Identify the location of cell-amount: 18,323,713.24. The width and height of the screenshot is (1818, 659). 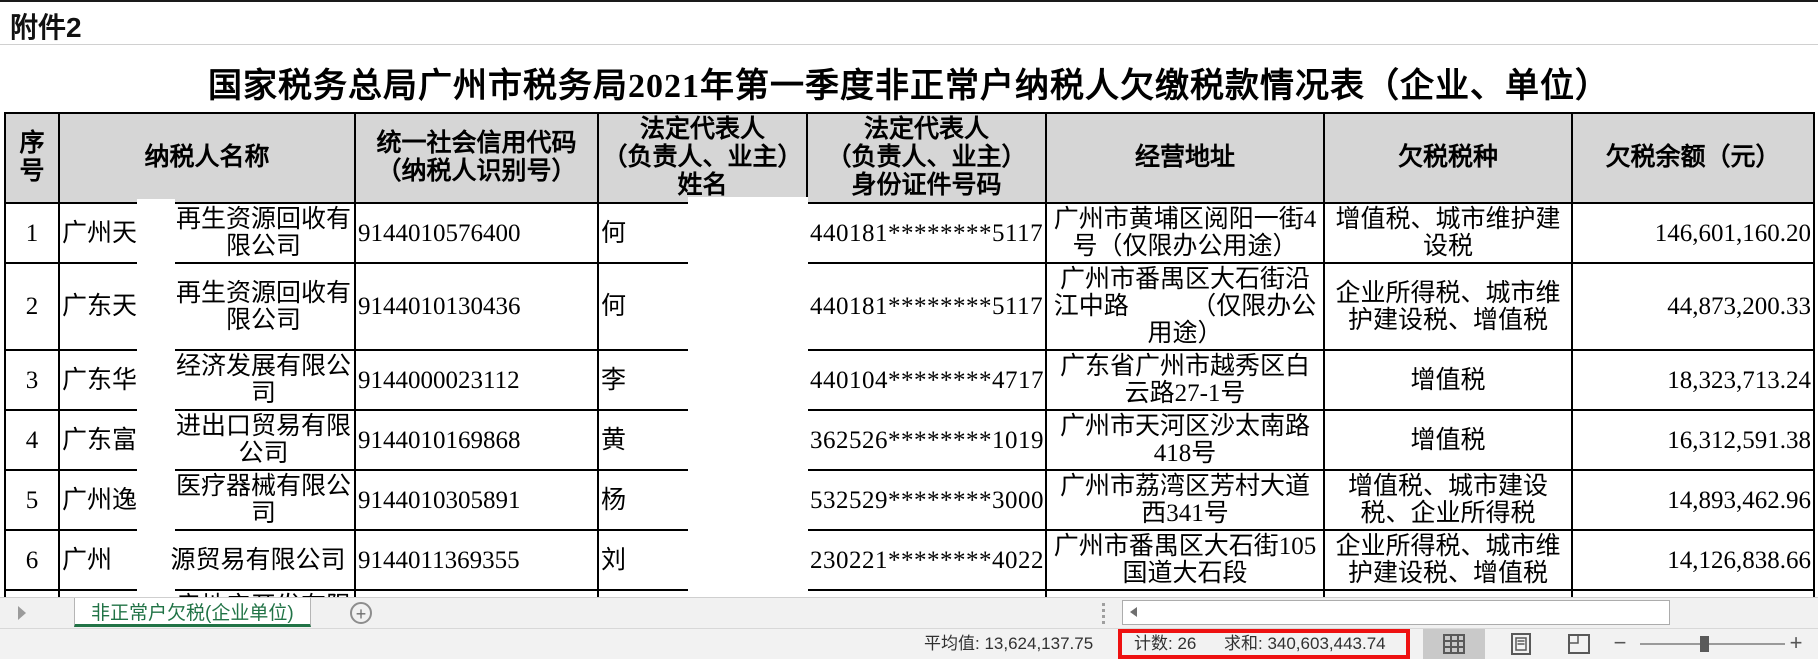
(1693, 380).